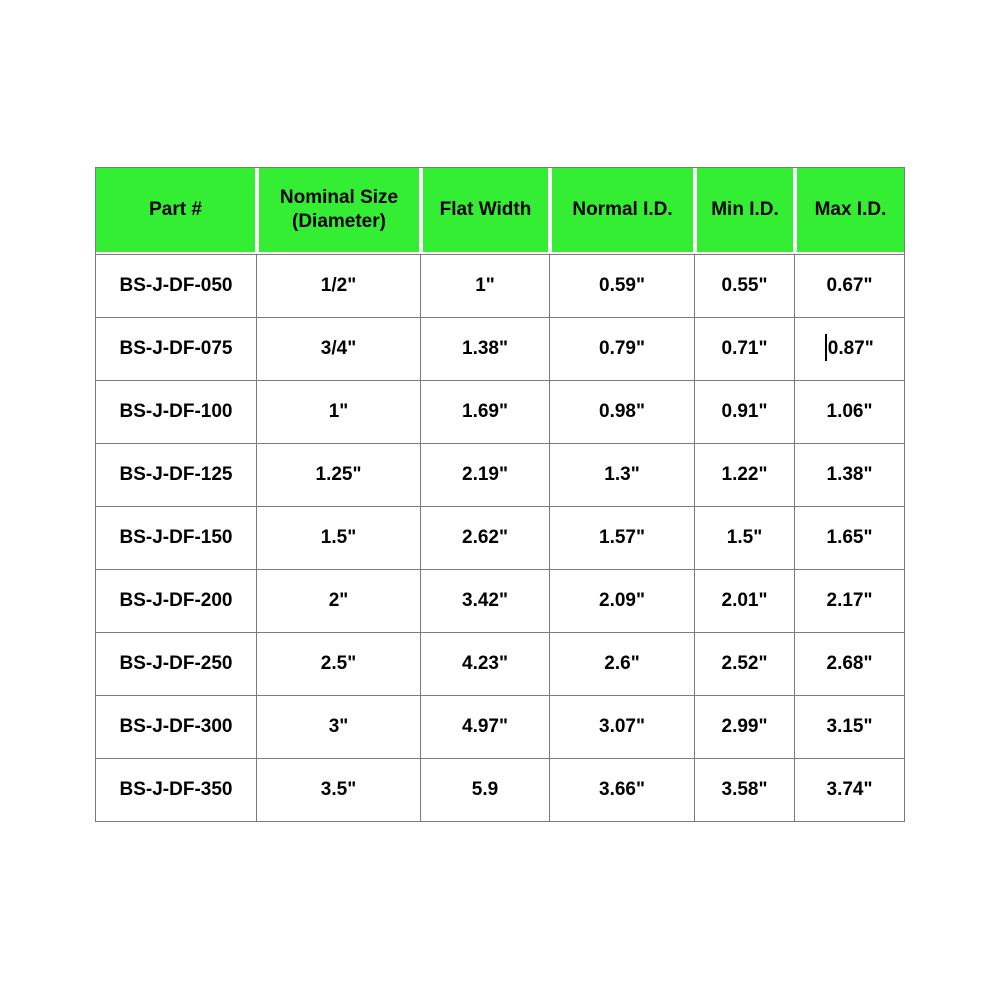 This screenshot has width=1000, height=1000. What do you see at coordinates (745, 790) in the screenshot?
I see `table-cell: 3.58"` at bounding box center [745, 790].